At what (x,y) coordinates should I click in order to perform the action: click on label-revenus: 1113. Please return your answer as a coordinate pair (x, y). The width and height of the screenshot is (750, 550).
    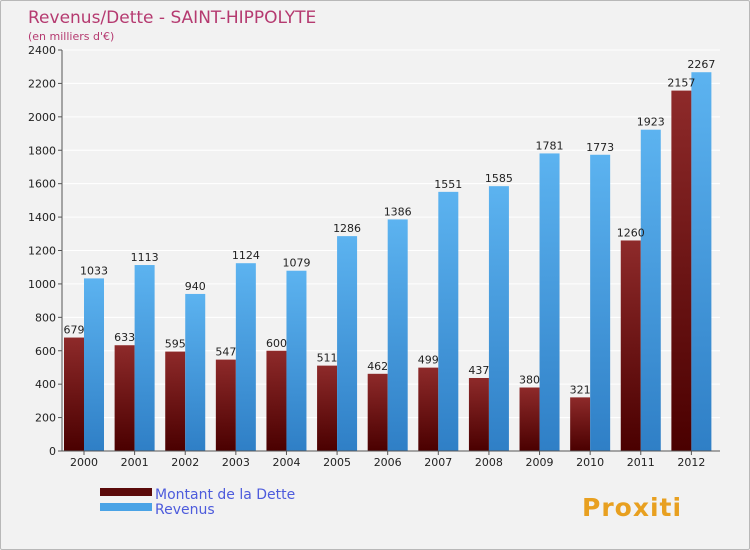
    Looking at the image, I should click on (145, 257).